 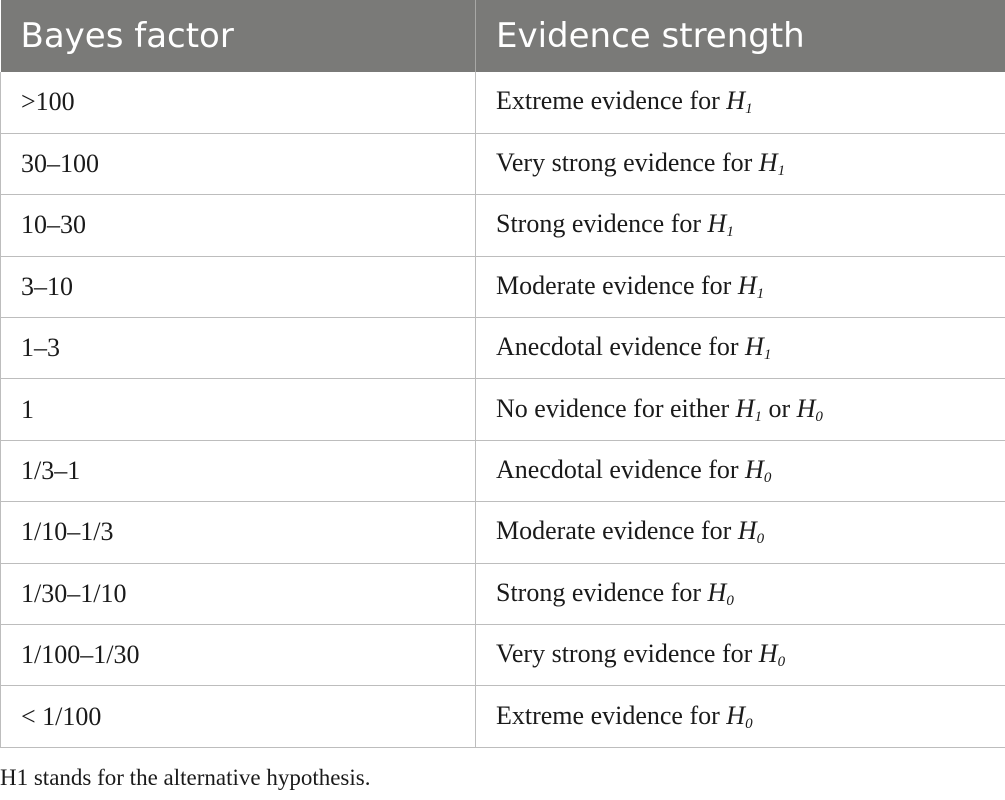 I want to click on hypothesis-symbol-second: H0, so click(x=809, y=409).